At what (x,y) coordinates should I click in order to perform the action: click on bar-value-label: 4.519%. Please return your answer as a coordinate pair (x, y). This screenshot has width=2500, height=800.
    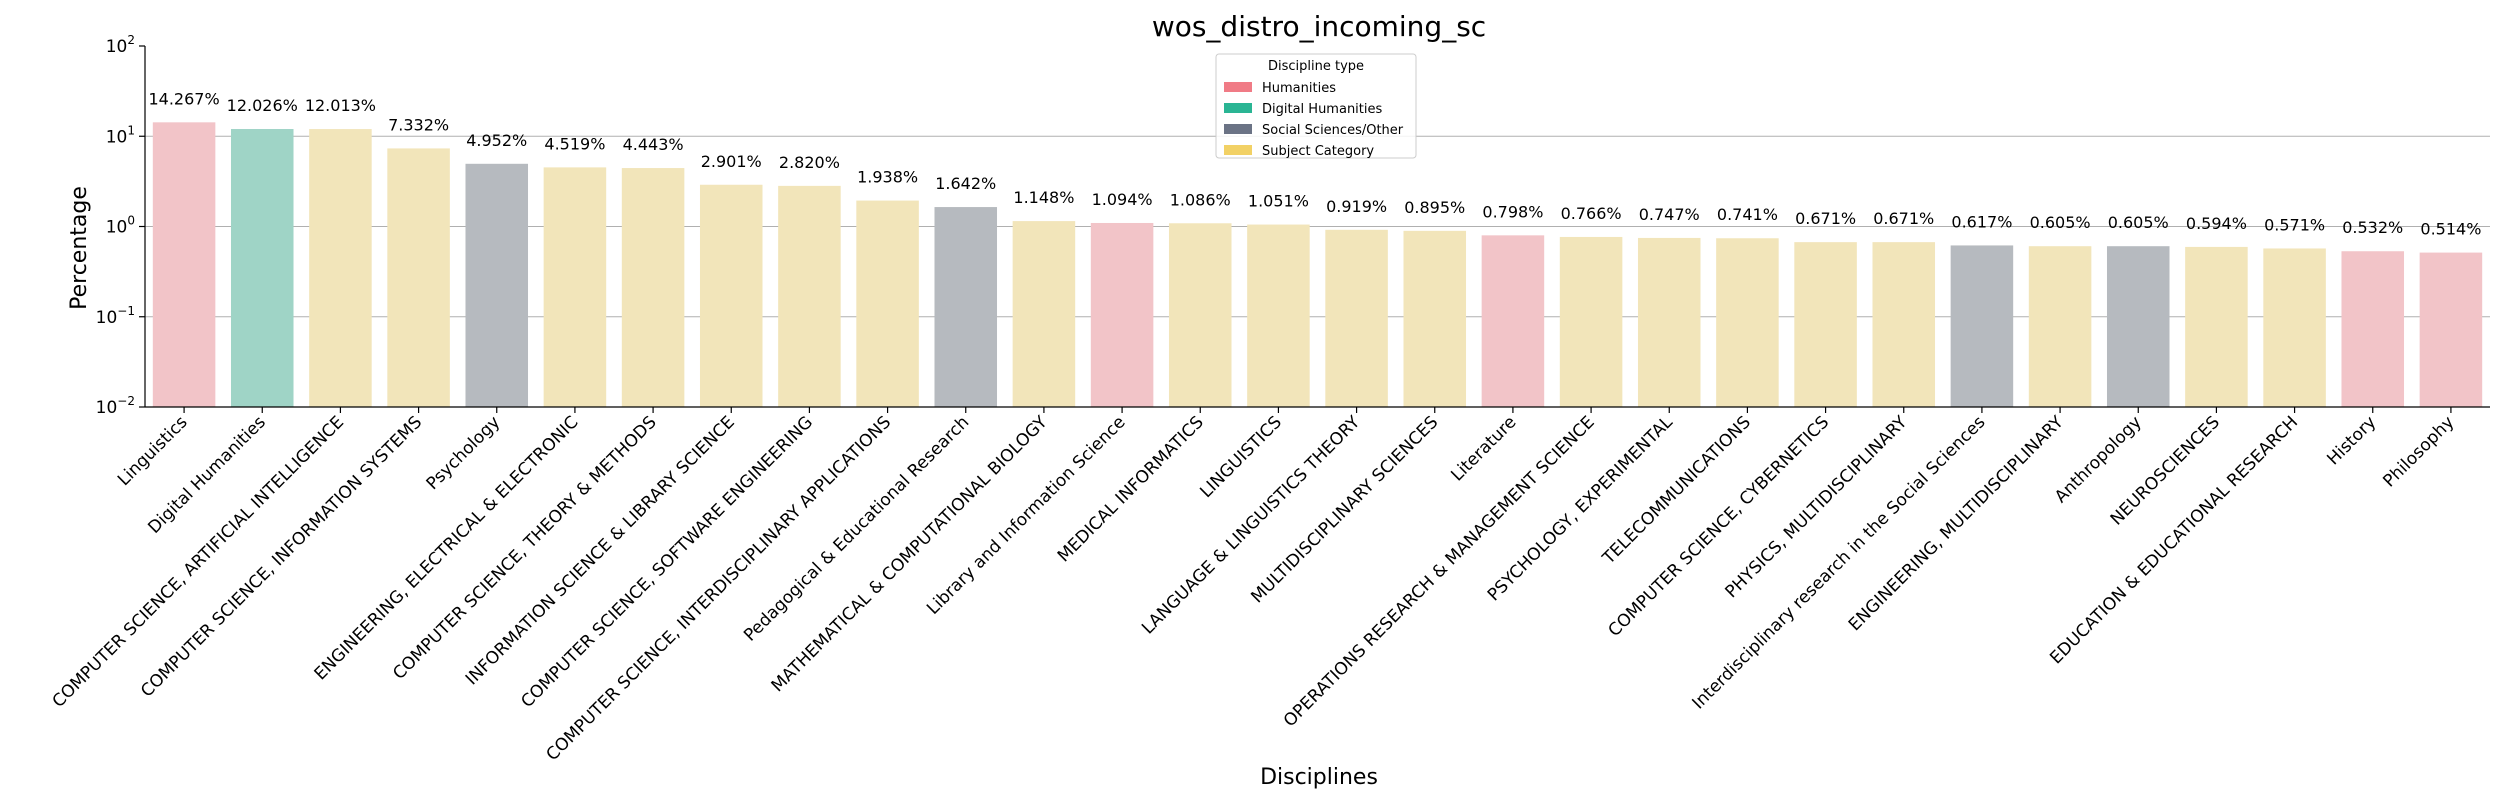
    Looking at the image, I should click on (574, 143).